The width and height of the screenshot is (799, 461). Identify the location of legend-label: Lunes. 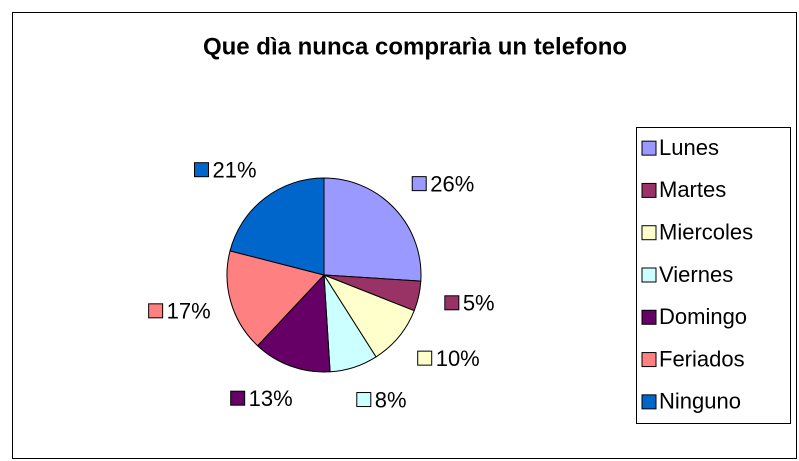
(689, 147).